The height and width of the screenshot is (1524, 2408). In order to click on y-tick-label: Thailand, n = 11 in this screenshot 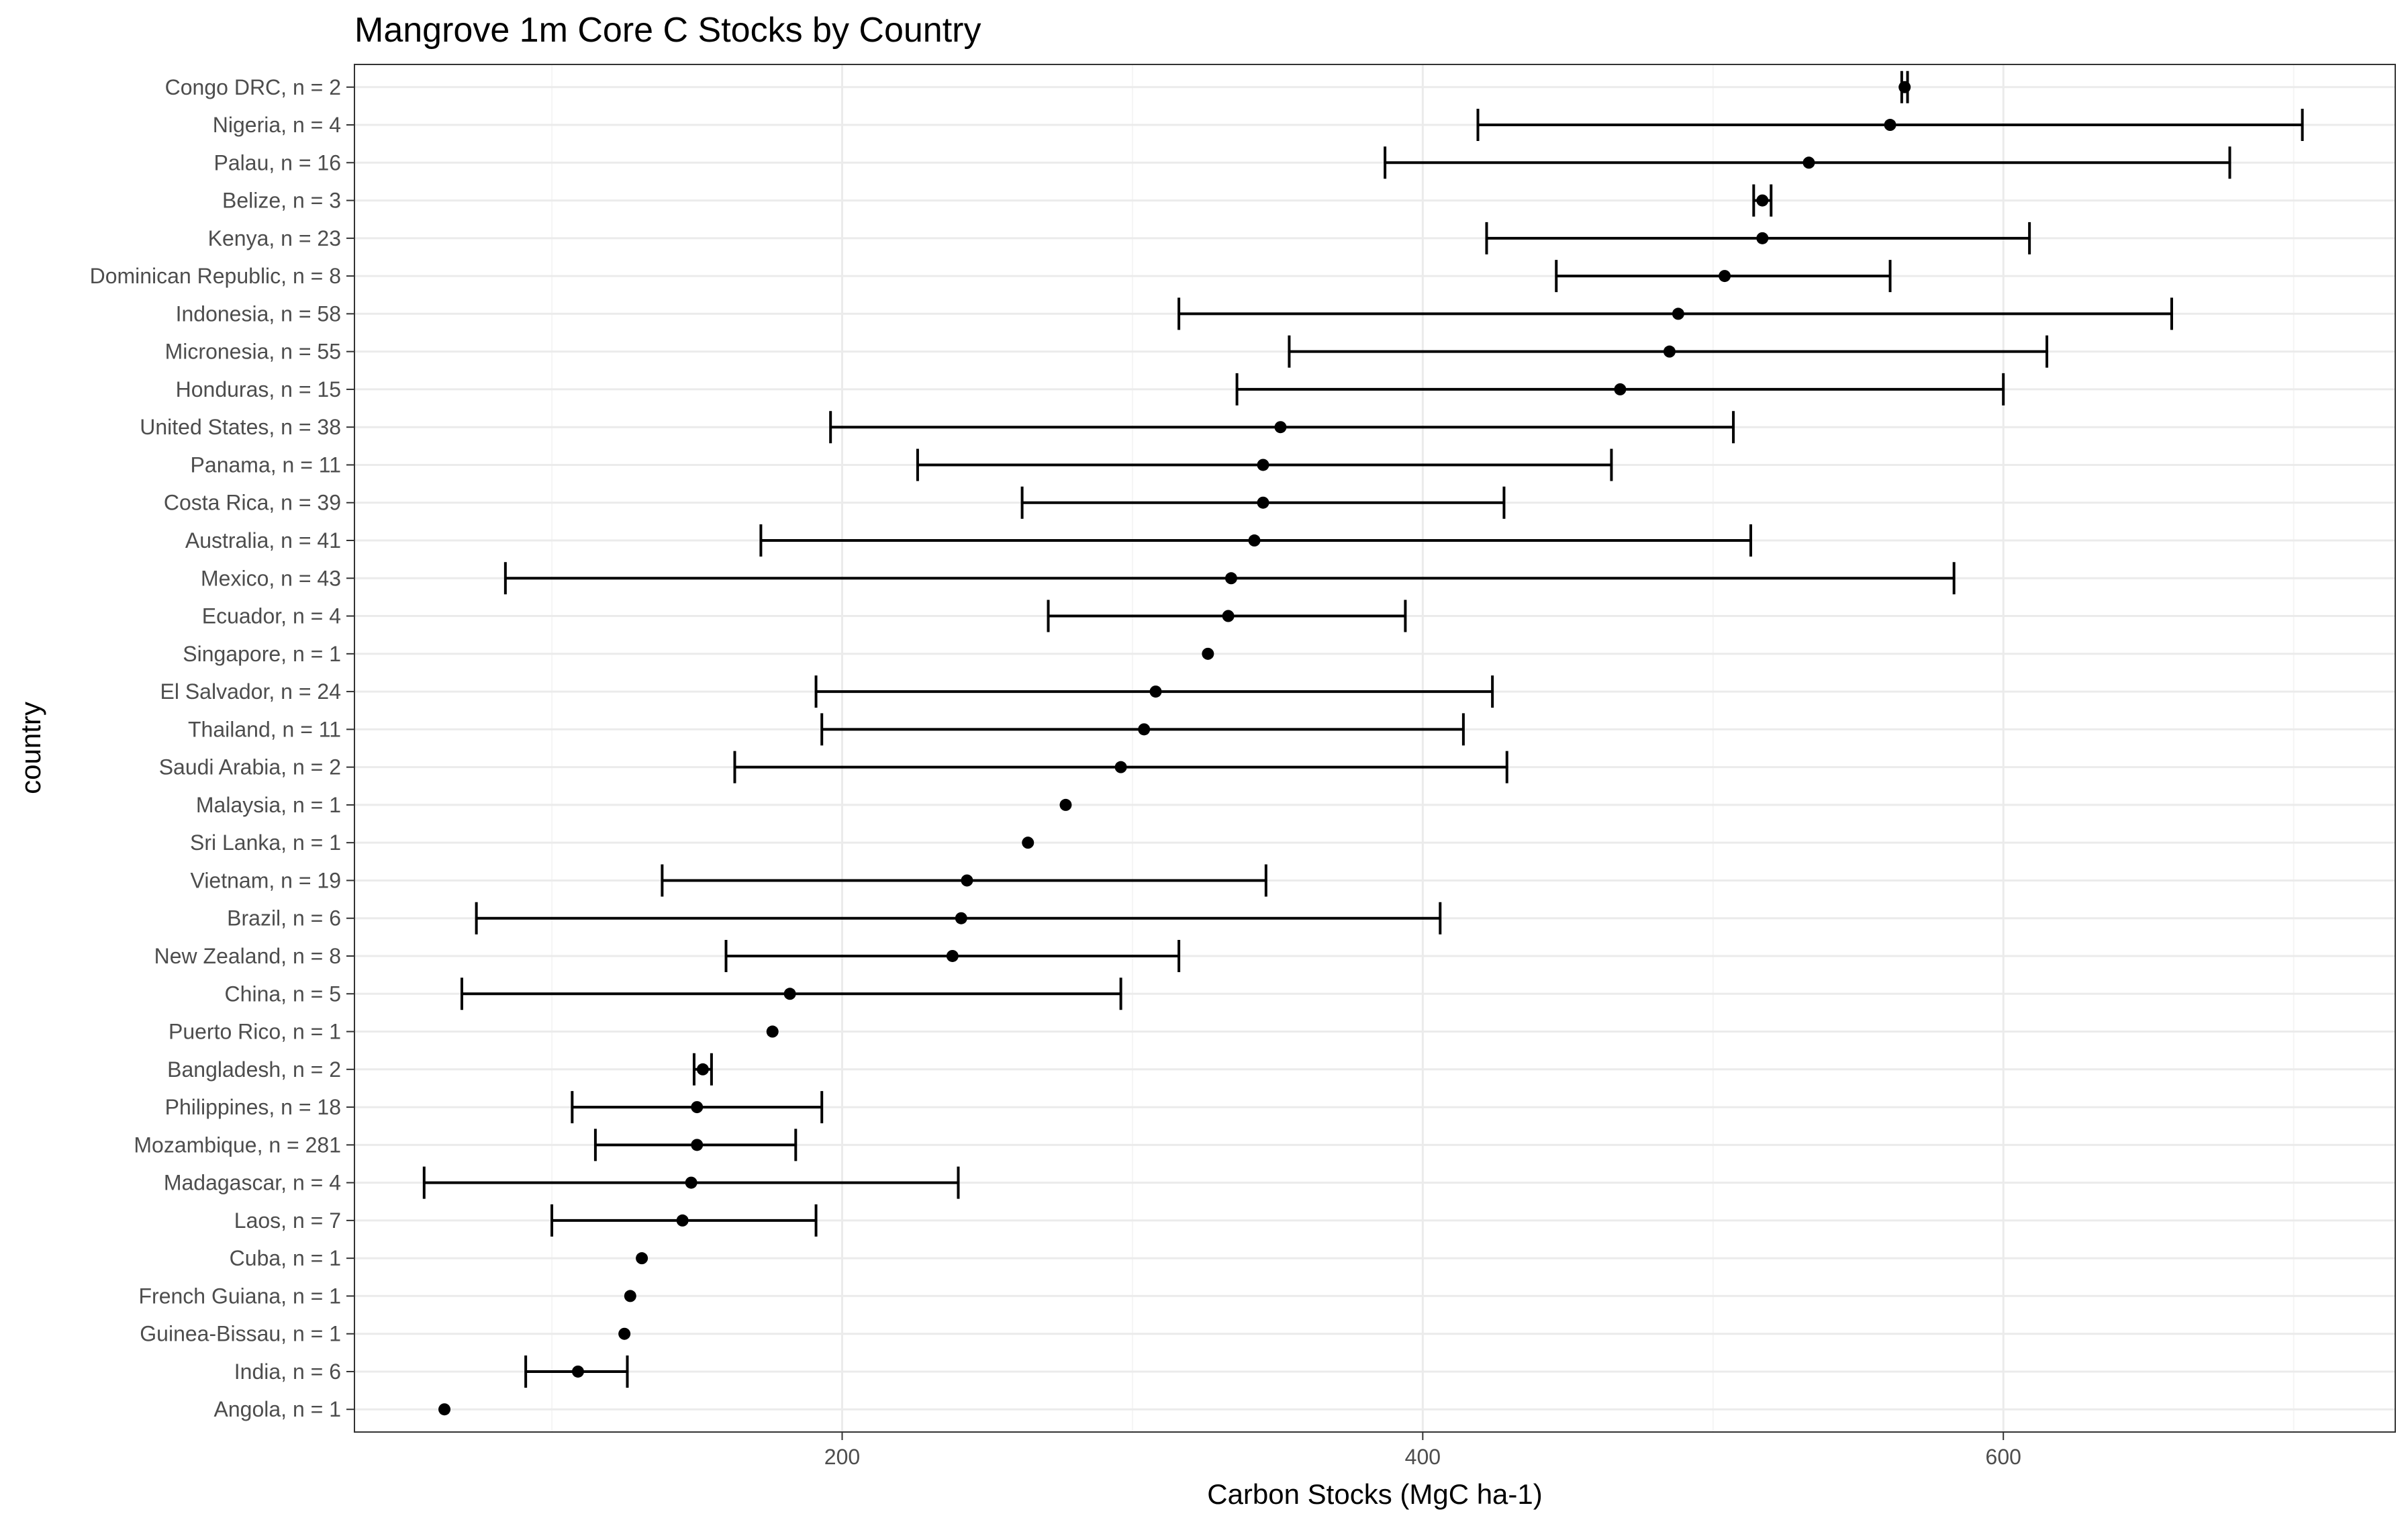, I will do `click(264, 729)`.